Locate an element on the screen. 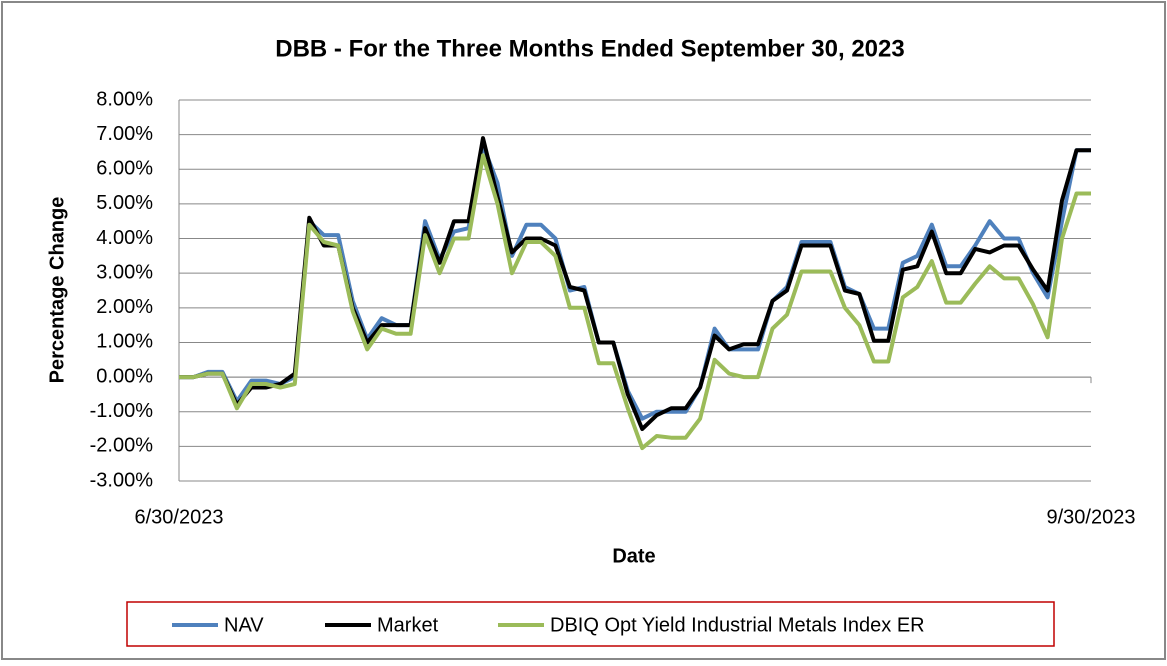 The width and height of the screenshot is (1167, 666). y-tick-label: -2.00% is located at coordinates (122, 446).